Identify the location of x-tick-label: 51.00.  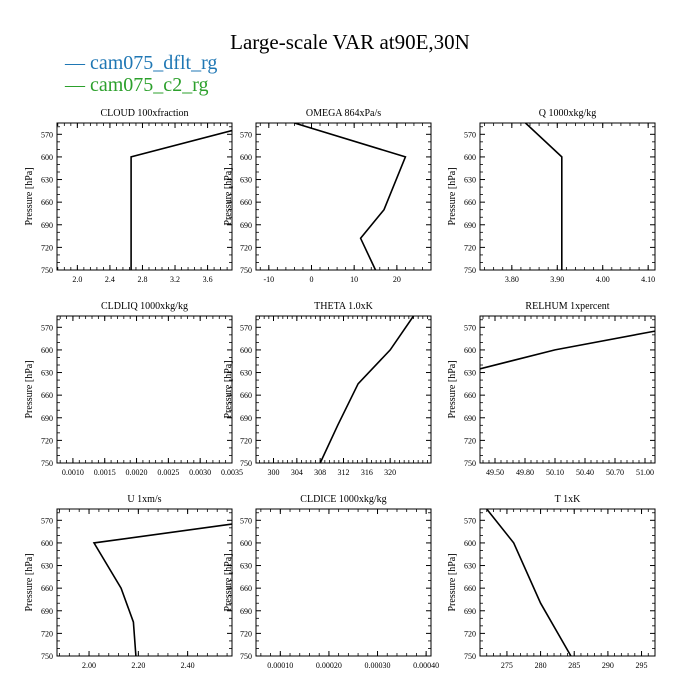
(645, 472).